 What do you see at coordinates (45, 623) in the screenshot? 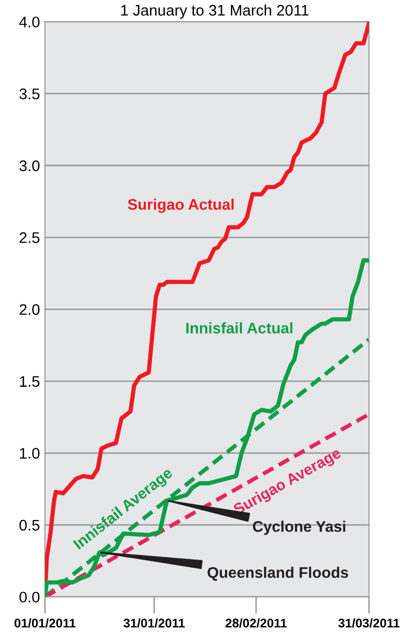
I see `x-tick-label: 01/01/2011` at bounding box center [45, 623].